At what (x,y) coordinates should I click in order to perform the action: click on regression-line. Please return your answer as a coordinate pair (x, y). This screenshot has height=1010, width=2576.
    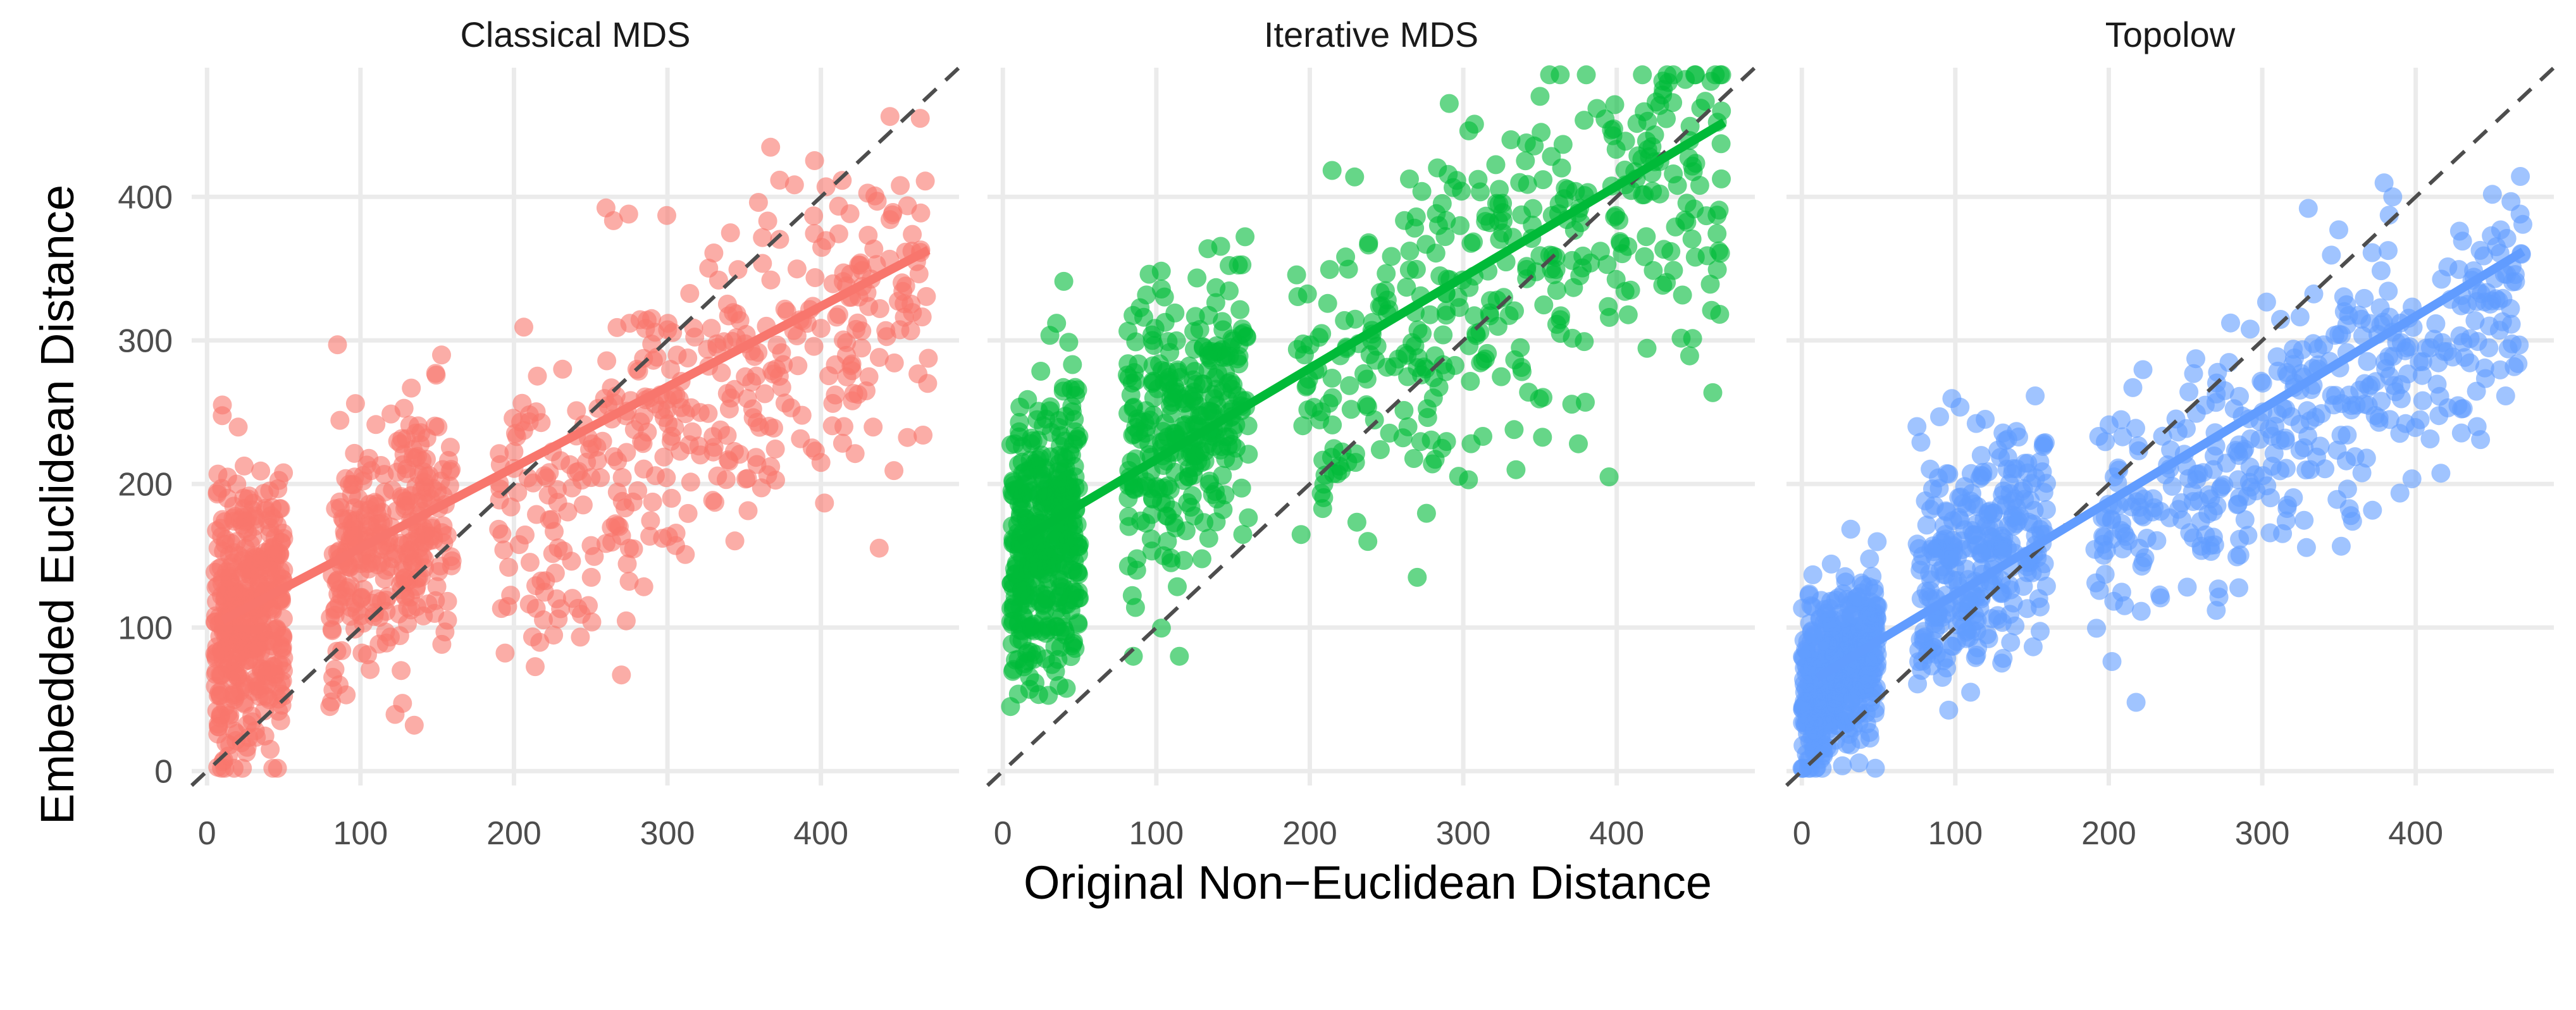
    Looking at the image, I should click on (2170, 464).